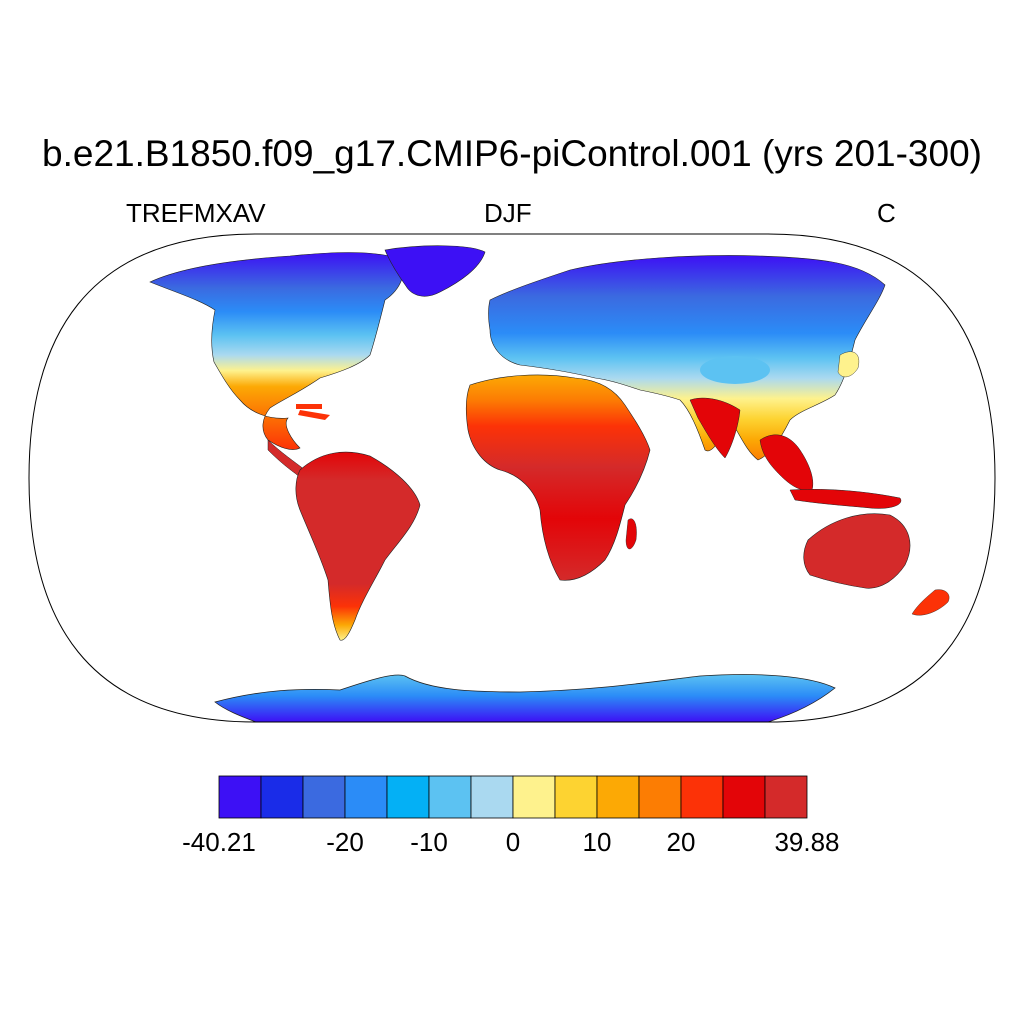 The image size is (1024, 1024). I want to click on cuba, so click(309, 406).